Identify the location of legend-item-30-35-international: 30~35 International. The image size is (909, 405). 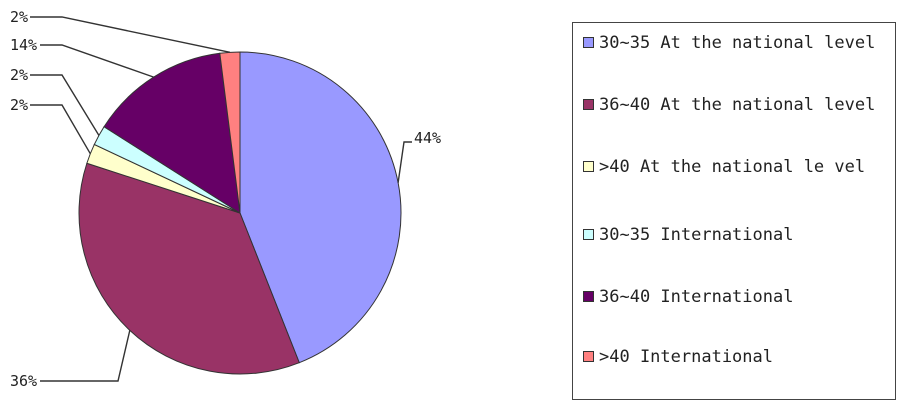
(733, 235).